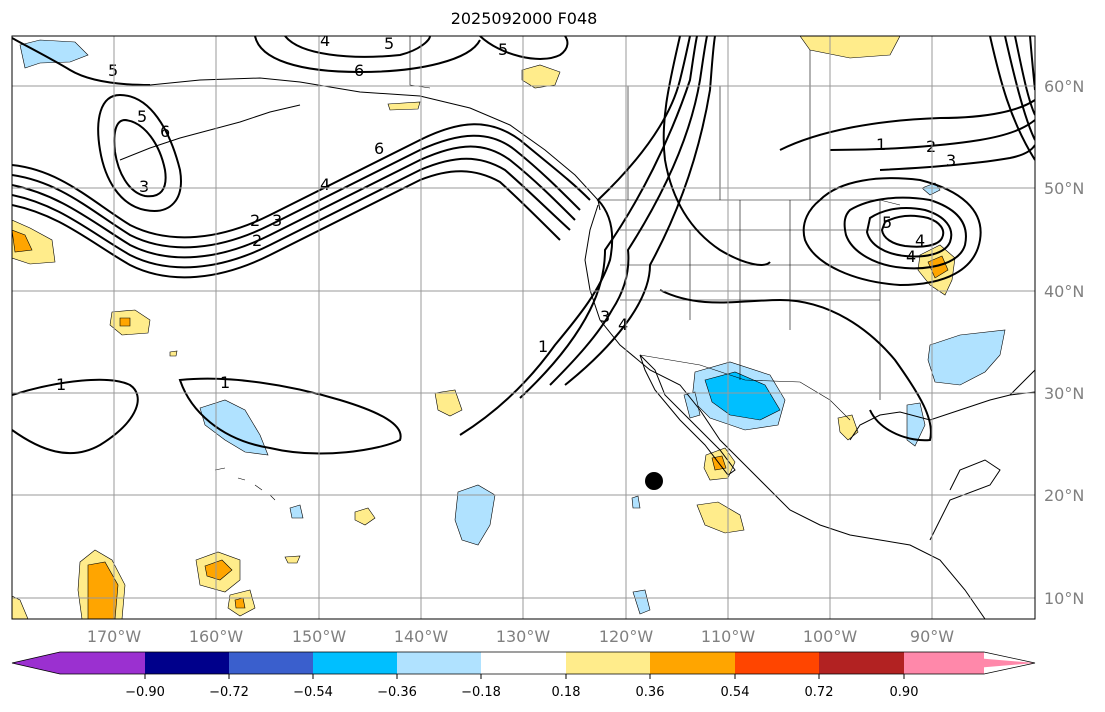 The height and width of the screenshot is (712, 1105). I want to click on colorbar-segment-last, so click(944, 663).